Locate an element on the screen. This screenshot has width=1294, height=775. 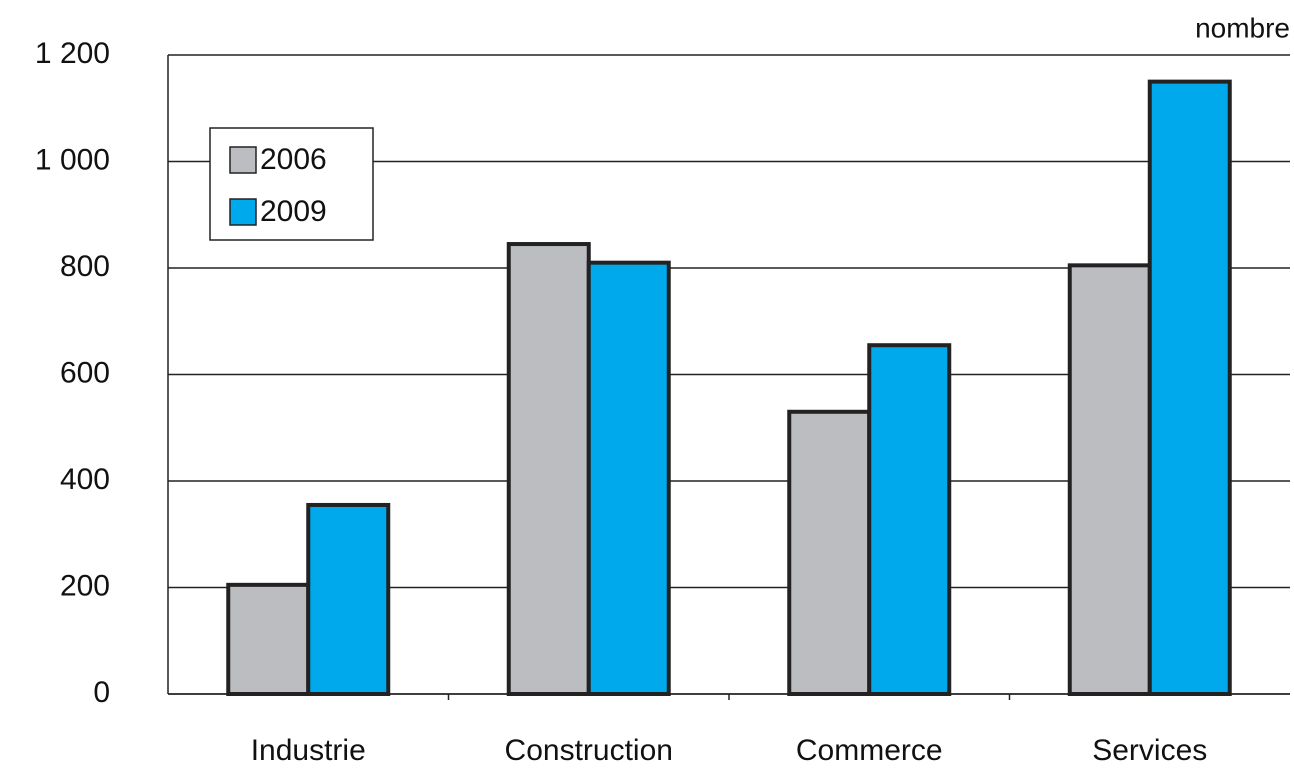
y-tick-label: 200 is located at coordinates (85, 585).